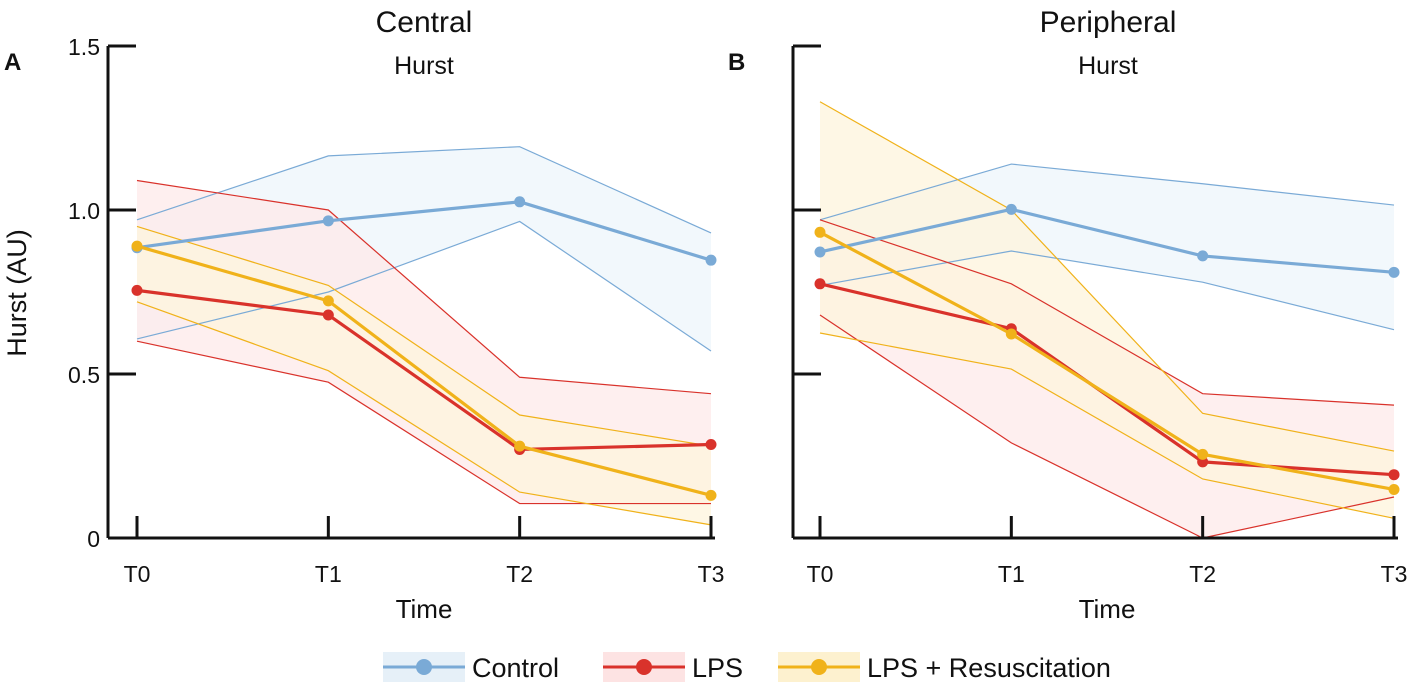 The image size is (1425, 687). Describe the element at coordinates (84, 375) in the screenshot. I see `y-tick-label: 0.5` at that location.